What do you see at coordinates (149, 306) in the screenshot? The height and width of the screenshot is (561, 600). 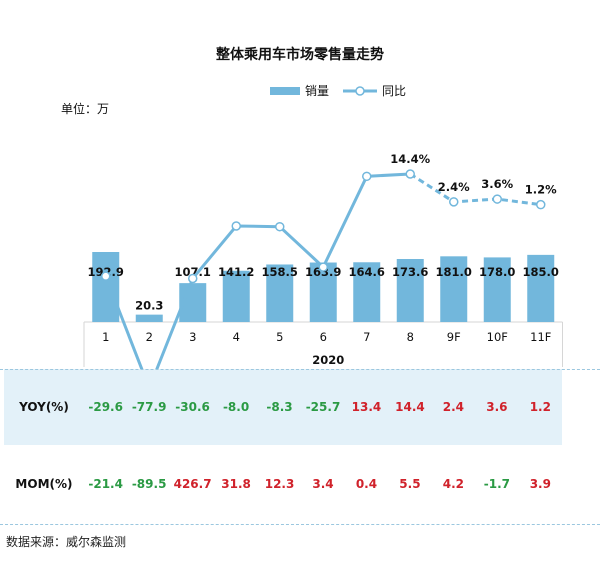 I see `bar-value-label: 20.3` at bounding box center [149, 306].